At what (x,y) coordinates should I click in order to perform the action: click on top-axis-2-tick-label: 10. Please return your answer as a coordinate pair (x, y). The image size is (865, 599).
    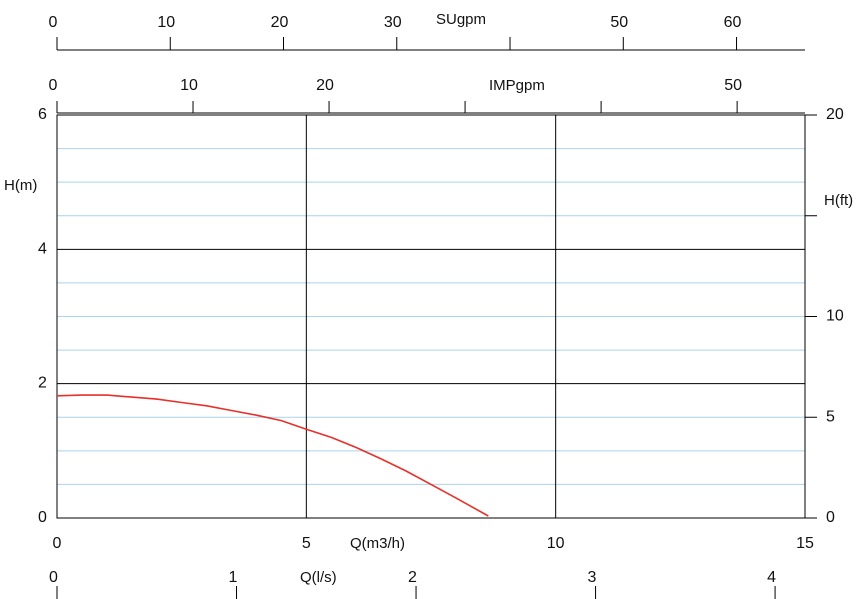
    Looking at the image, I should click on (189, 85).